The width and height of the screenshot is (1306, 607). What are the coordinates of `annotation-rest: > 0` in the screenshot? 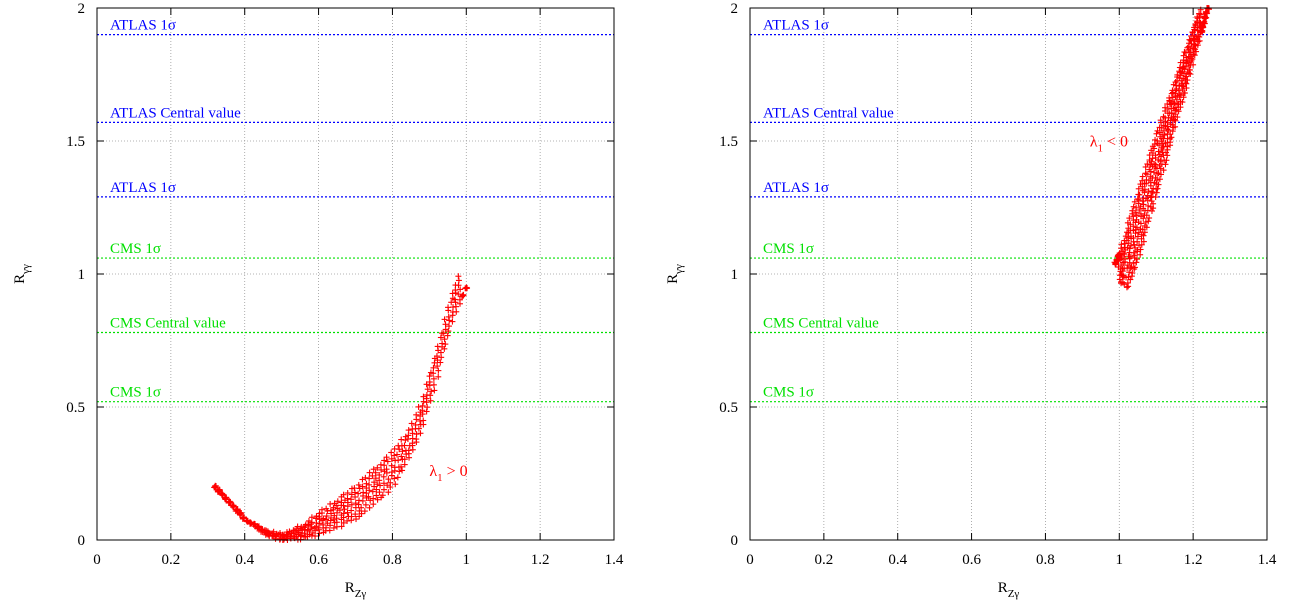 It's located at (455, 471).